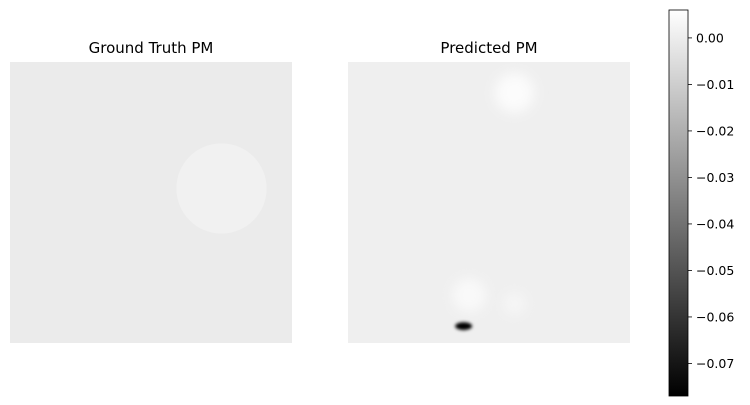 This screenshot has width=750, height=405. What do you see at coordinates (488, 48) in the screenshot?
I see `panel-title-predicted: Predicted PM` at bounding box center [488, 48].